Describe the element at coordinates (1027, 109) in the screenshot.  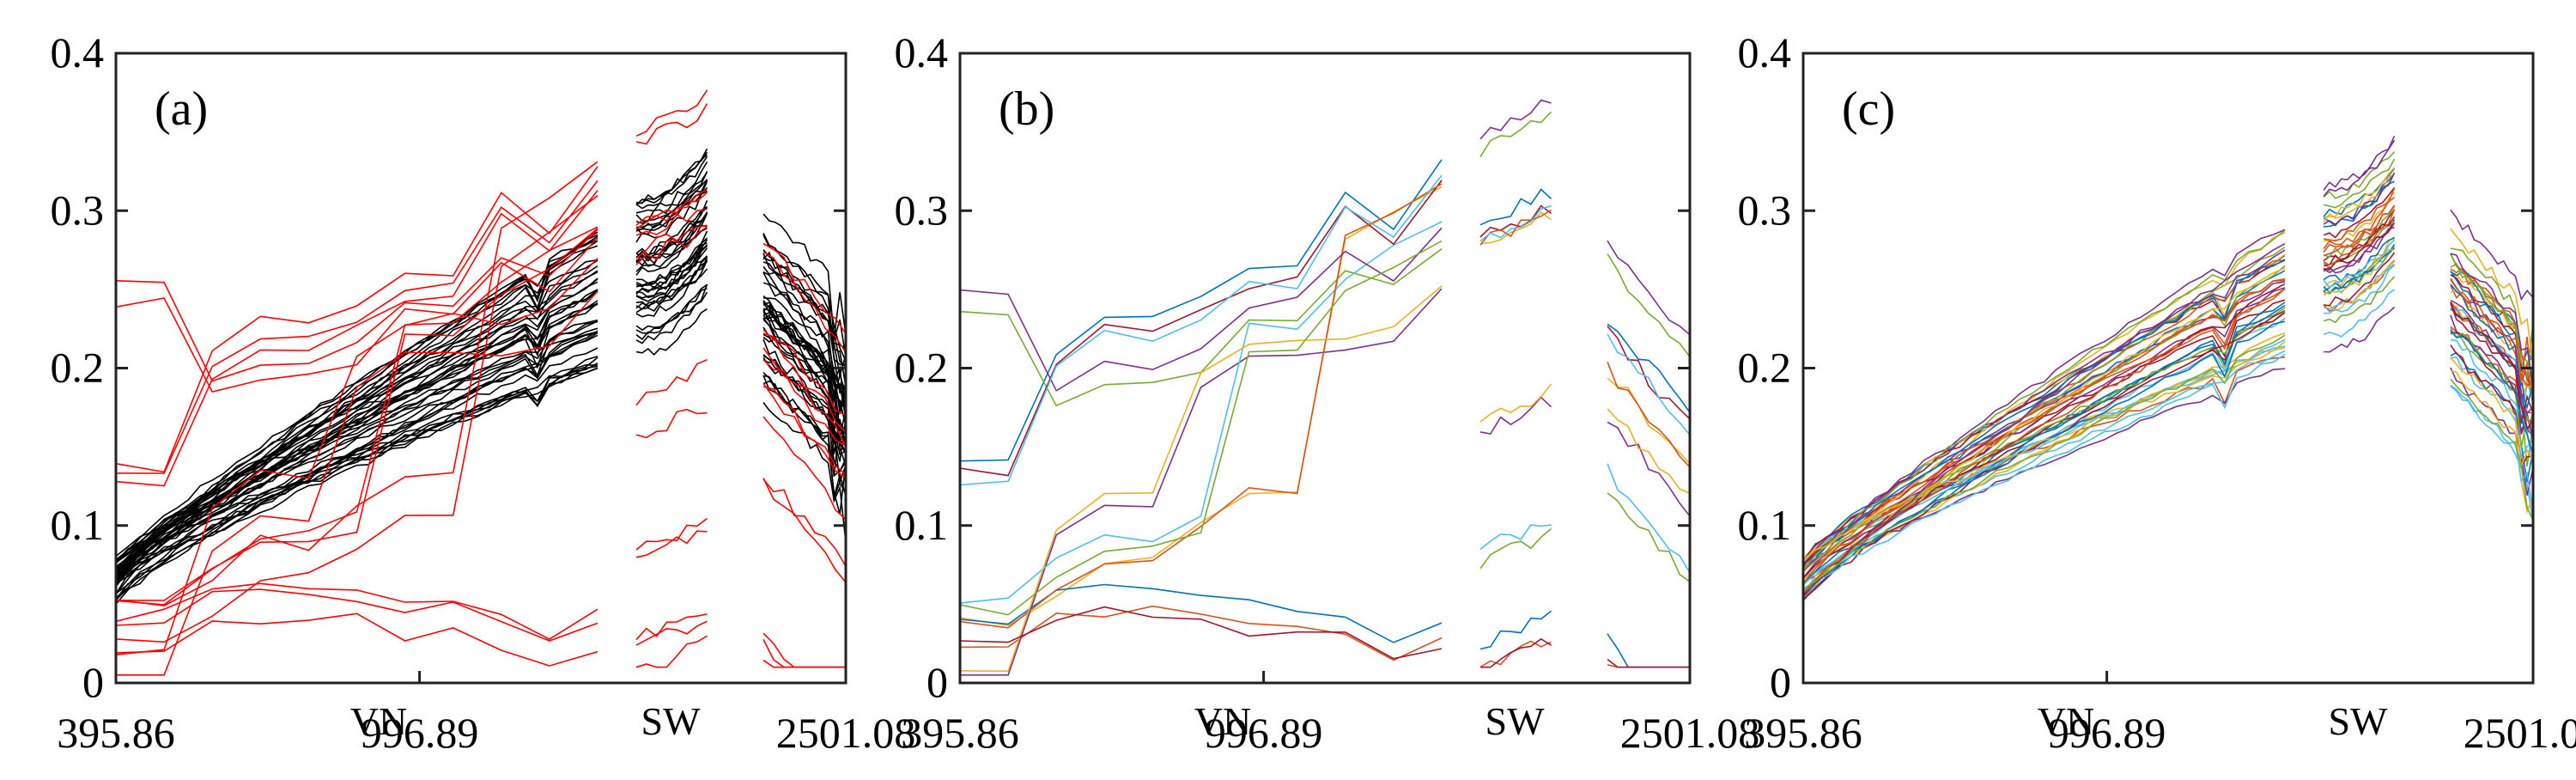
I see `panel-label: (b)` at that location.